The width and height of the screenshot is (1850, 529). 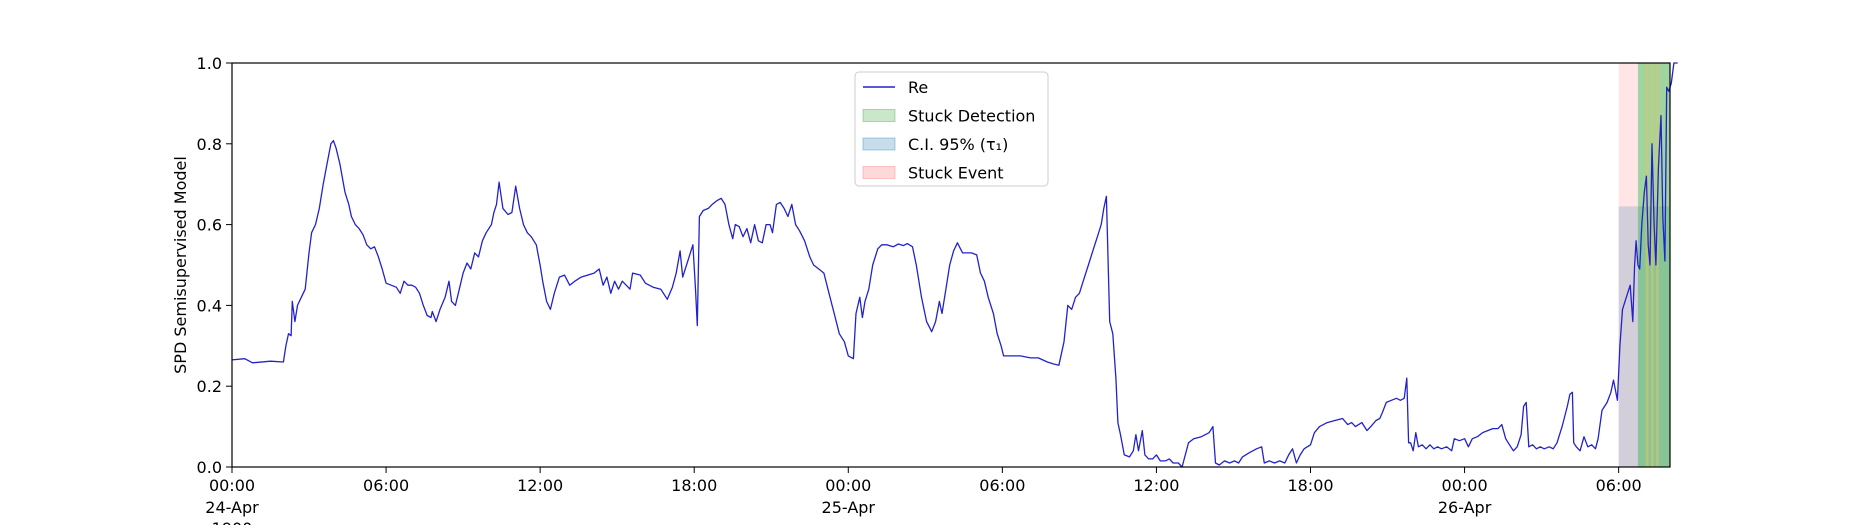 I want to click on legend-label-0: Re, so click(x=918, y=87).